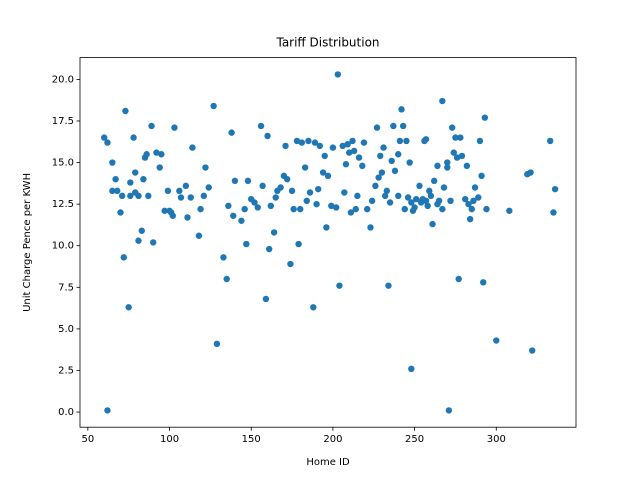  What do you see at coordinates (328, 462) in the screenshot?
I see `x-axis-label: Home ID` at bounding box center [328, 462].